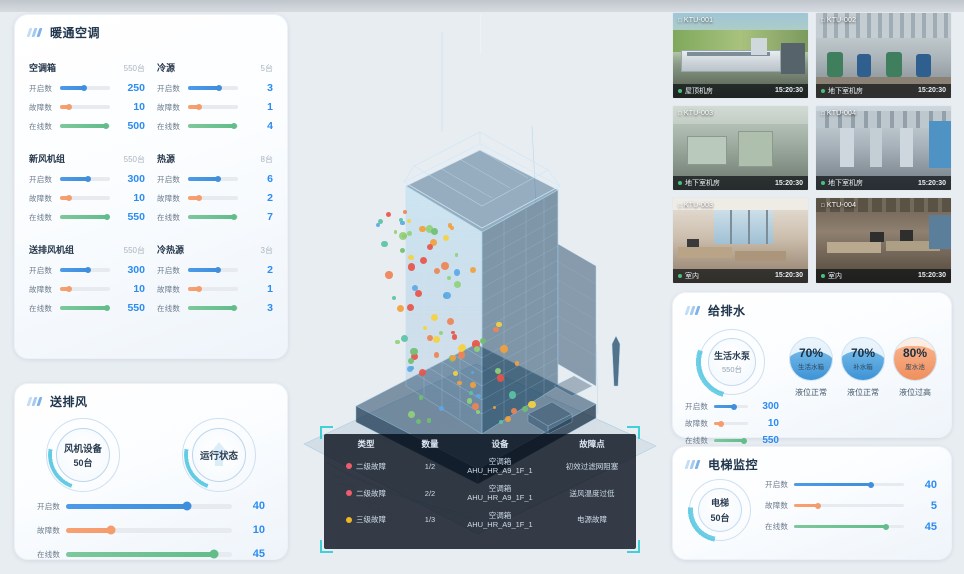  Describe the element at coordinates (863, 367) in the screenshot. I see `water-tank: 70% 补水箱 液位正常` at that location.